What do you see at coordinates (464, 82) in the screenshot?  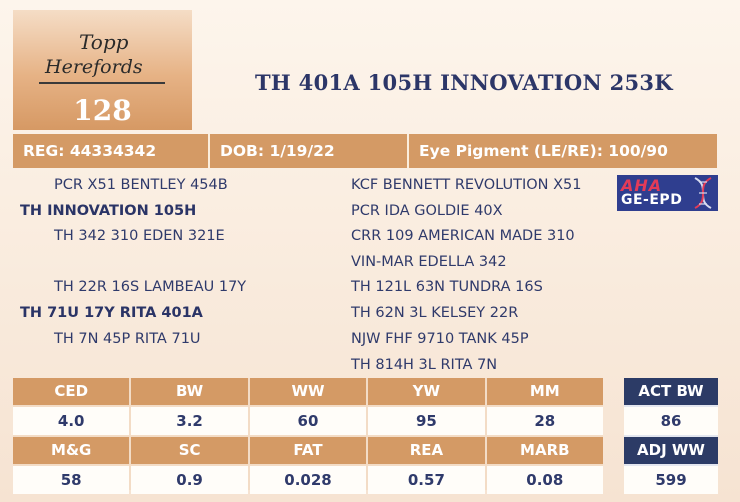 I see `bull-name-title: TH 401A 105H INNOVATION 253K` at bounding box center [464, 82].